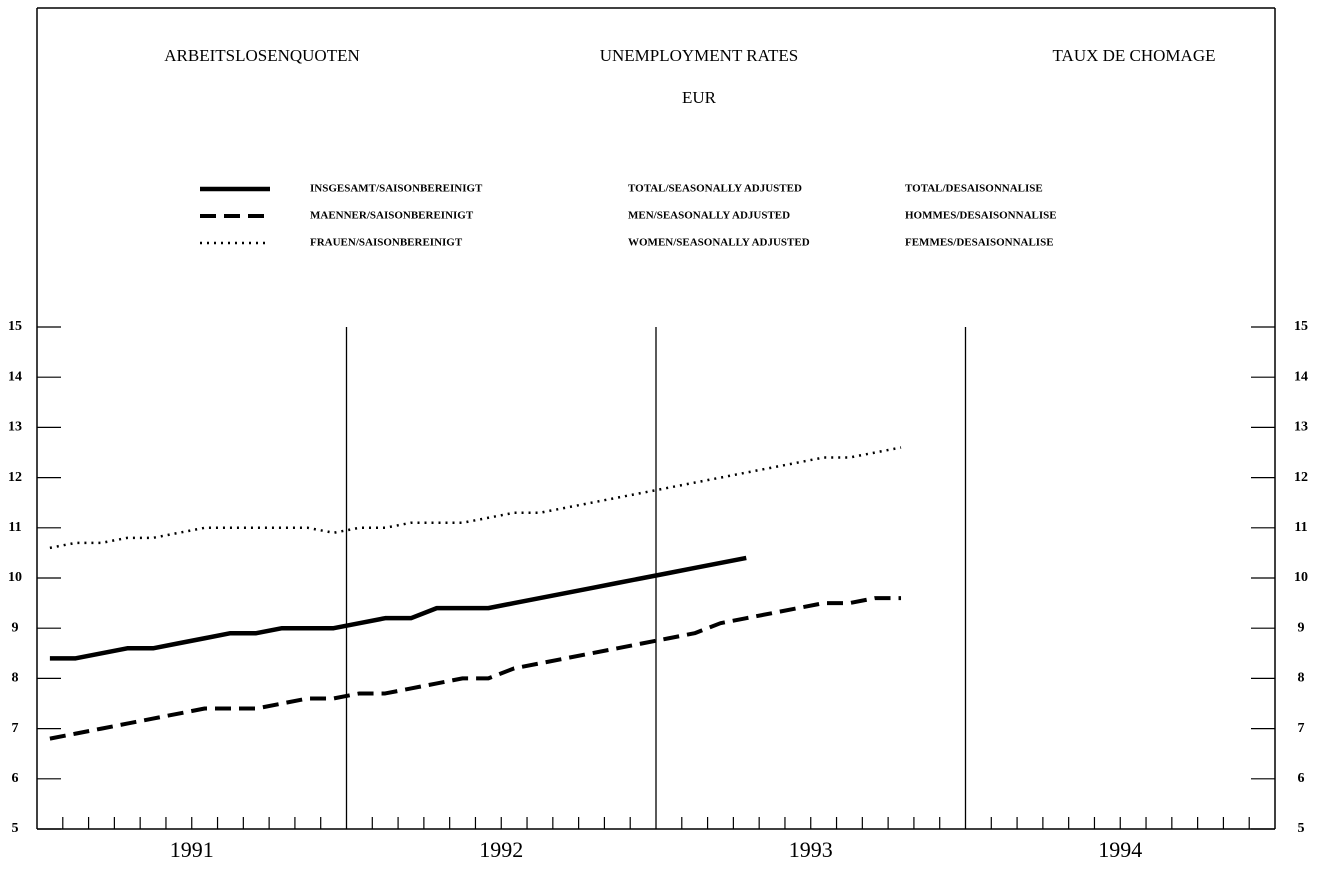 The height and width of the screenshot is (869, 1323). Describe the element at coordinates (1301, 427) in the screenshot. I see `y-tick-label-right: 13` at that location.